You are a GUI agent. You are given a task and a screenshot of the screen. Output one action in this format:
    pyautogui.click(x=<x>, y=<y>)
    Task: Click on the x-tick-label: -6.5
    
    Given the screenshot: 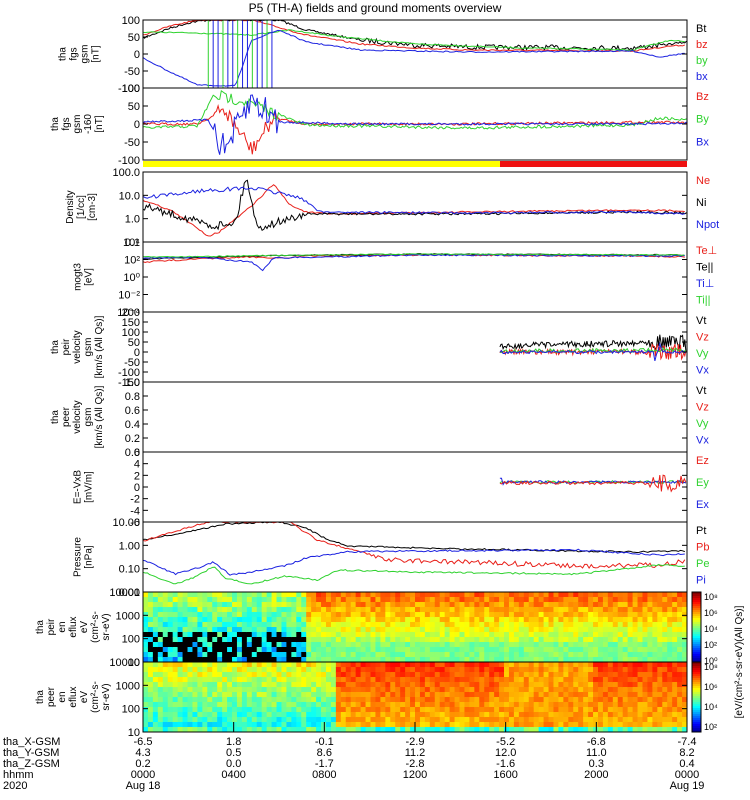 What is the action you would take?
    pyautogui.click(x=143, y=742)
    